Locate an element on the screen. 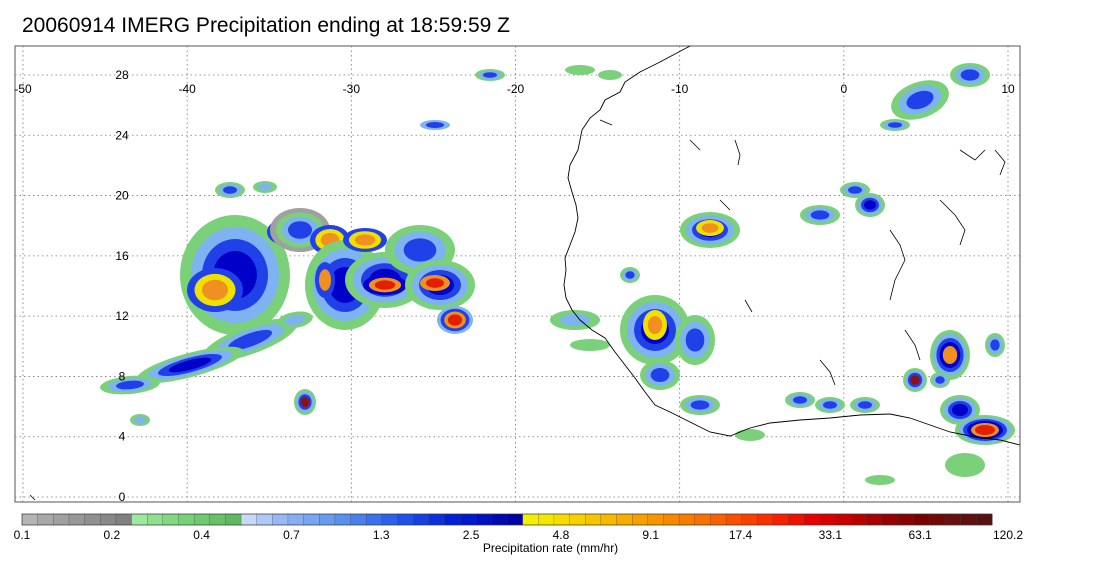 The height and width of the screenshot is (571, 1101). lon-label: -10 is located at coordinates (680, 89).